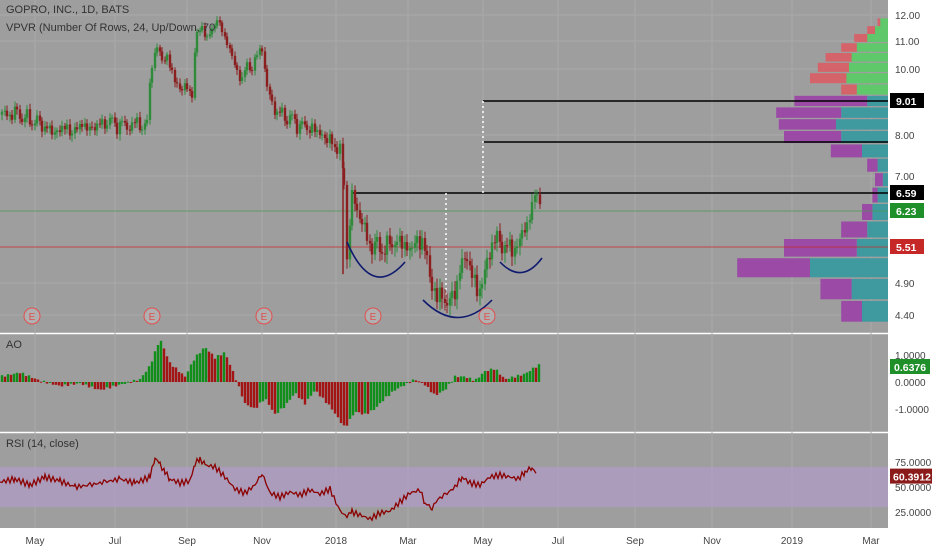  I want to click on rsi-tick-label: 25.0000, so click(913, 513).